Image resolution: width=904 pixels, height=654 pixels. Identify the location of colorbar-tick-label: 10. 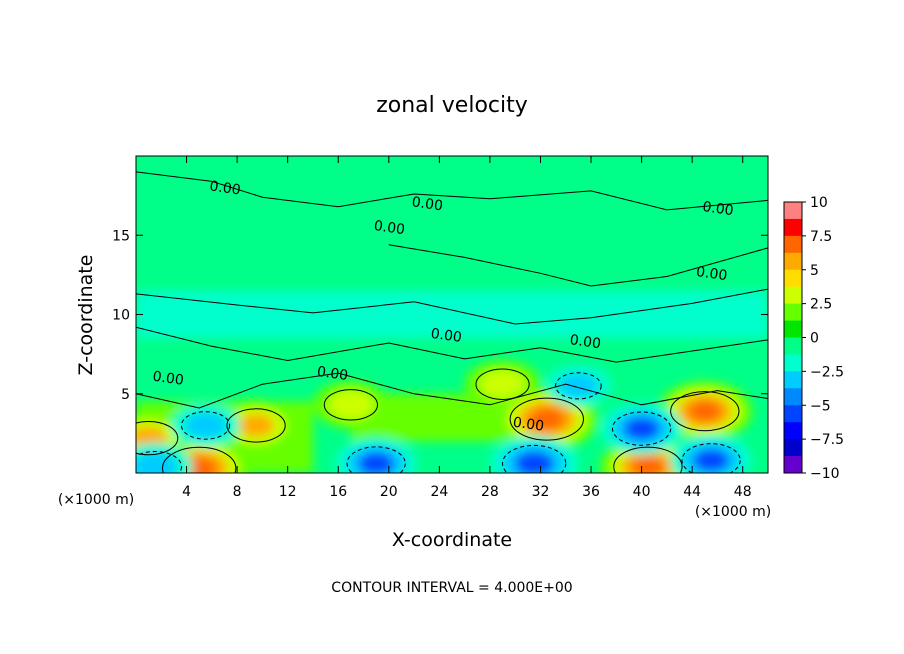
(819, 203).